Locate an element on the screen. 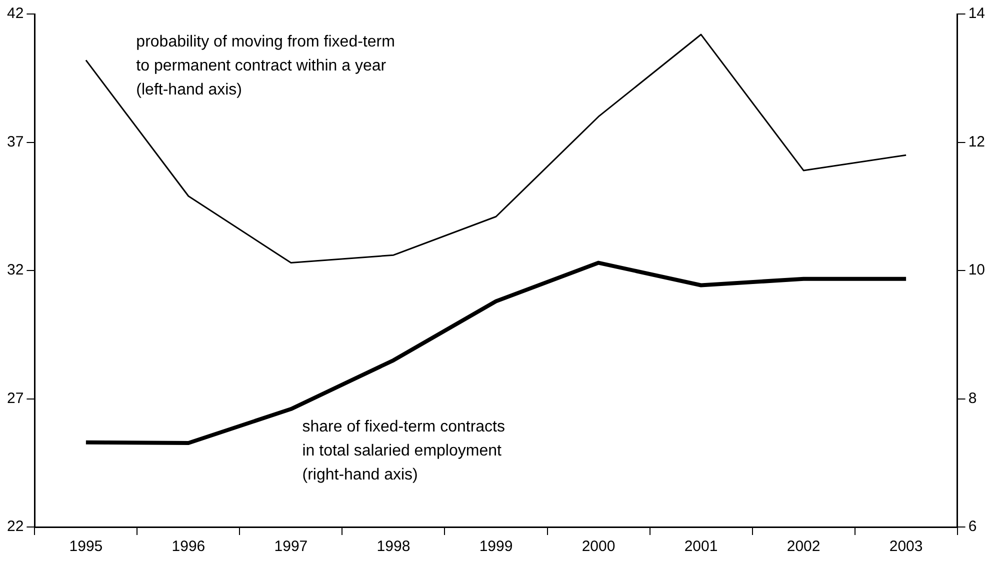  x-tick-label: 1995 is located at coordinates (86, 547).